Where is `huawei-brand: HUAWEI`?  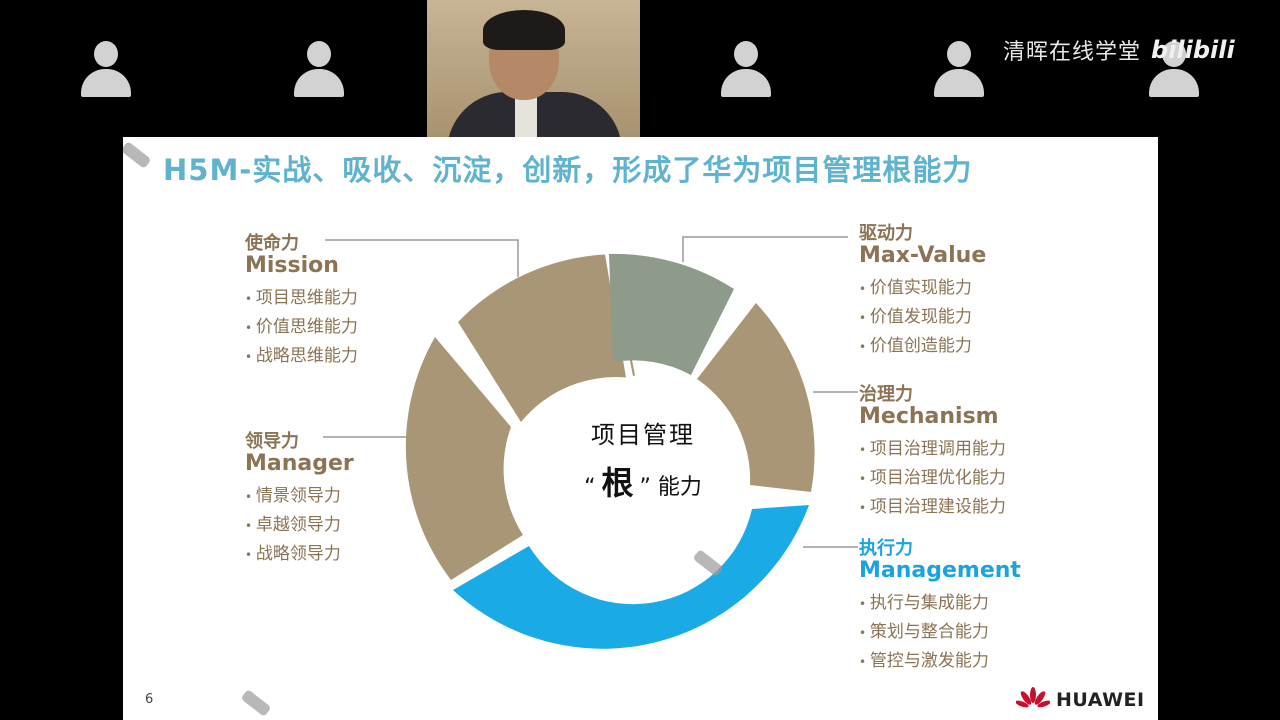 huawei-brand: HUAWEI is located at coordinates (1080, 700).